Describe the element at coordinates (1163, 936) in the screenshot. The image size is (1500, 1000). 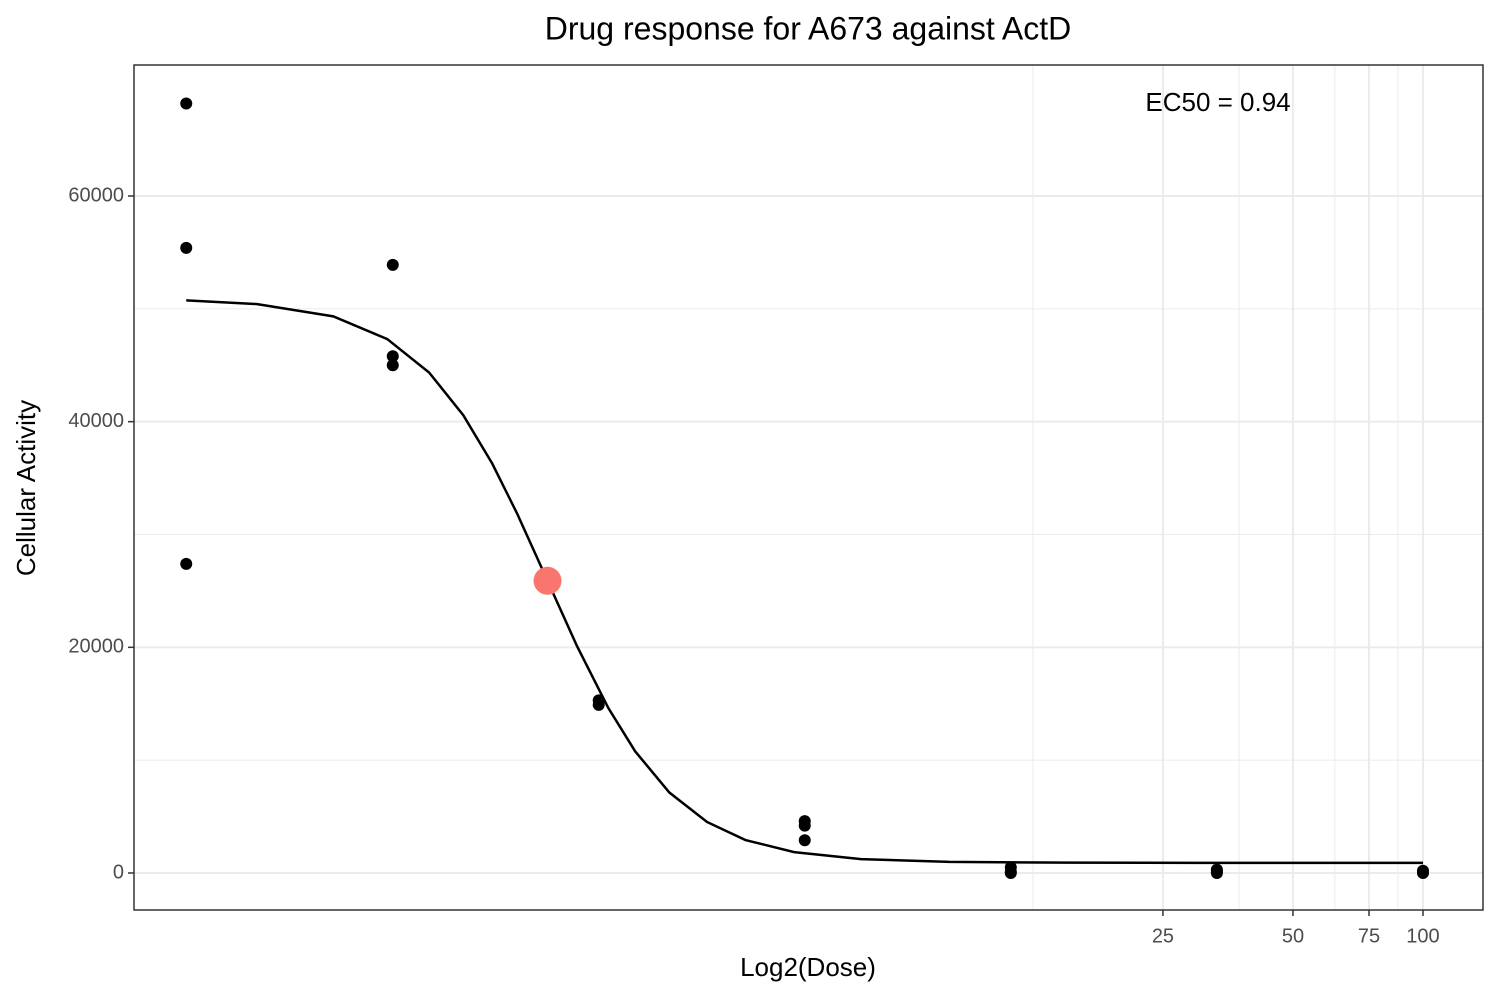
I see `x-tick-label: 25` at that location.